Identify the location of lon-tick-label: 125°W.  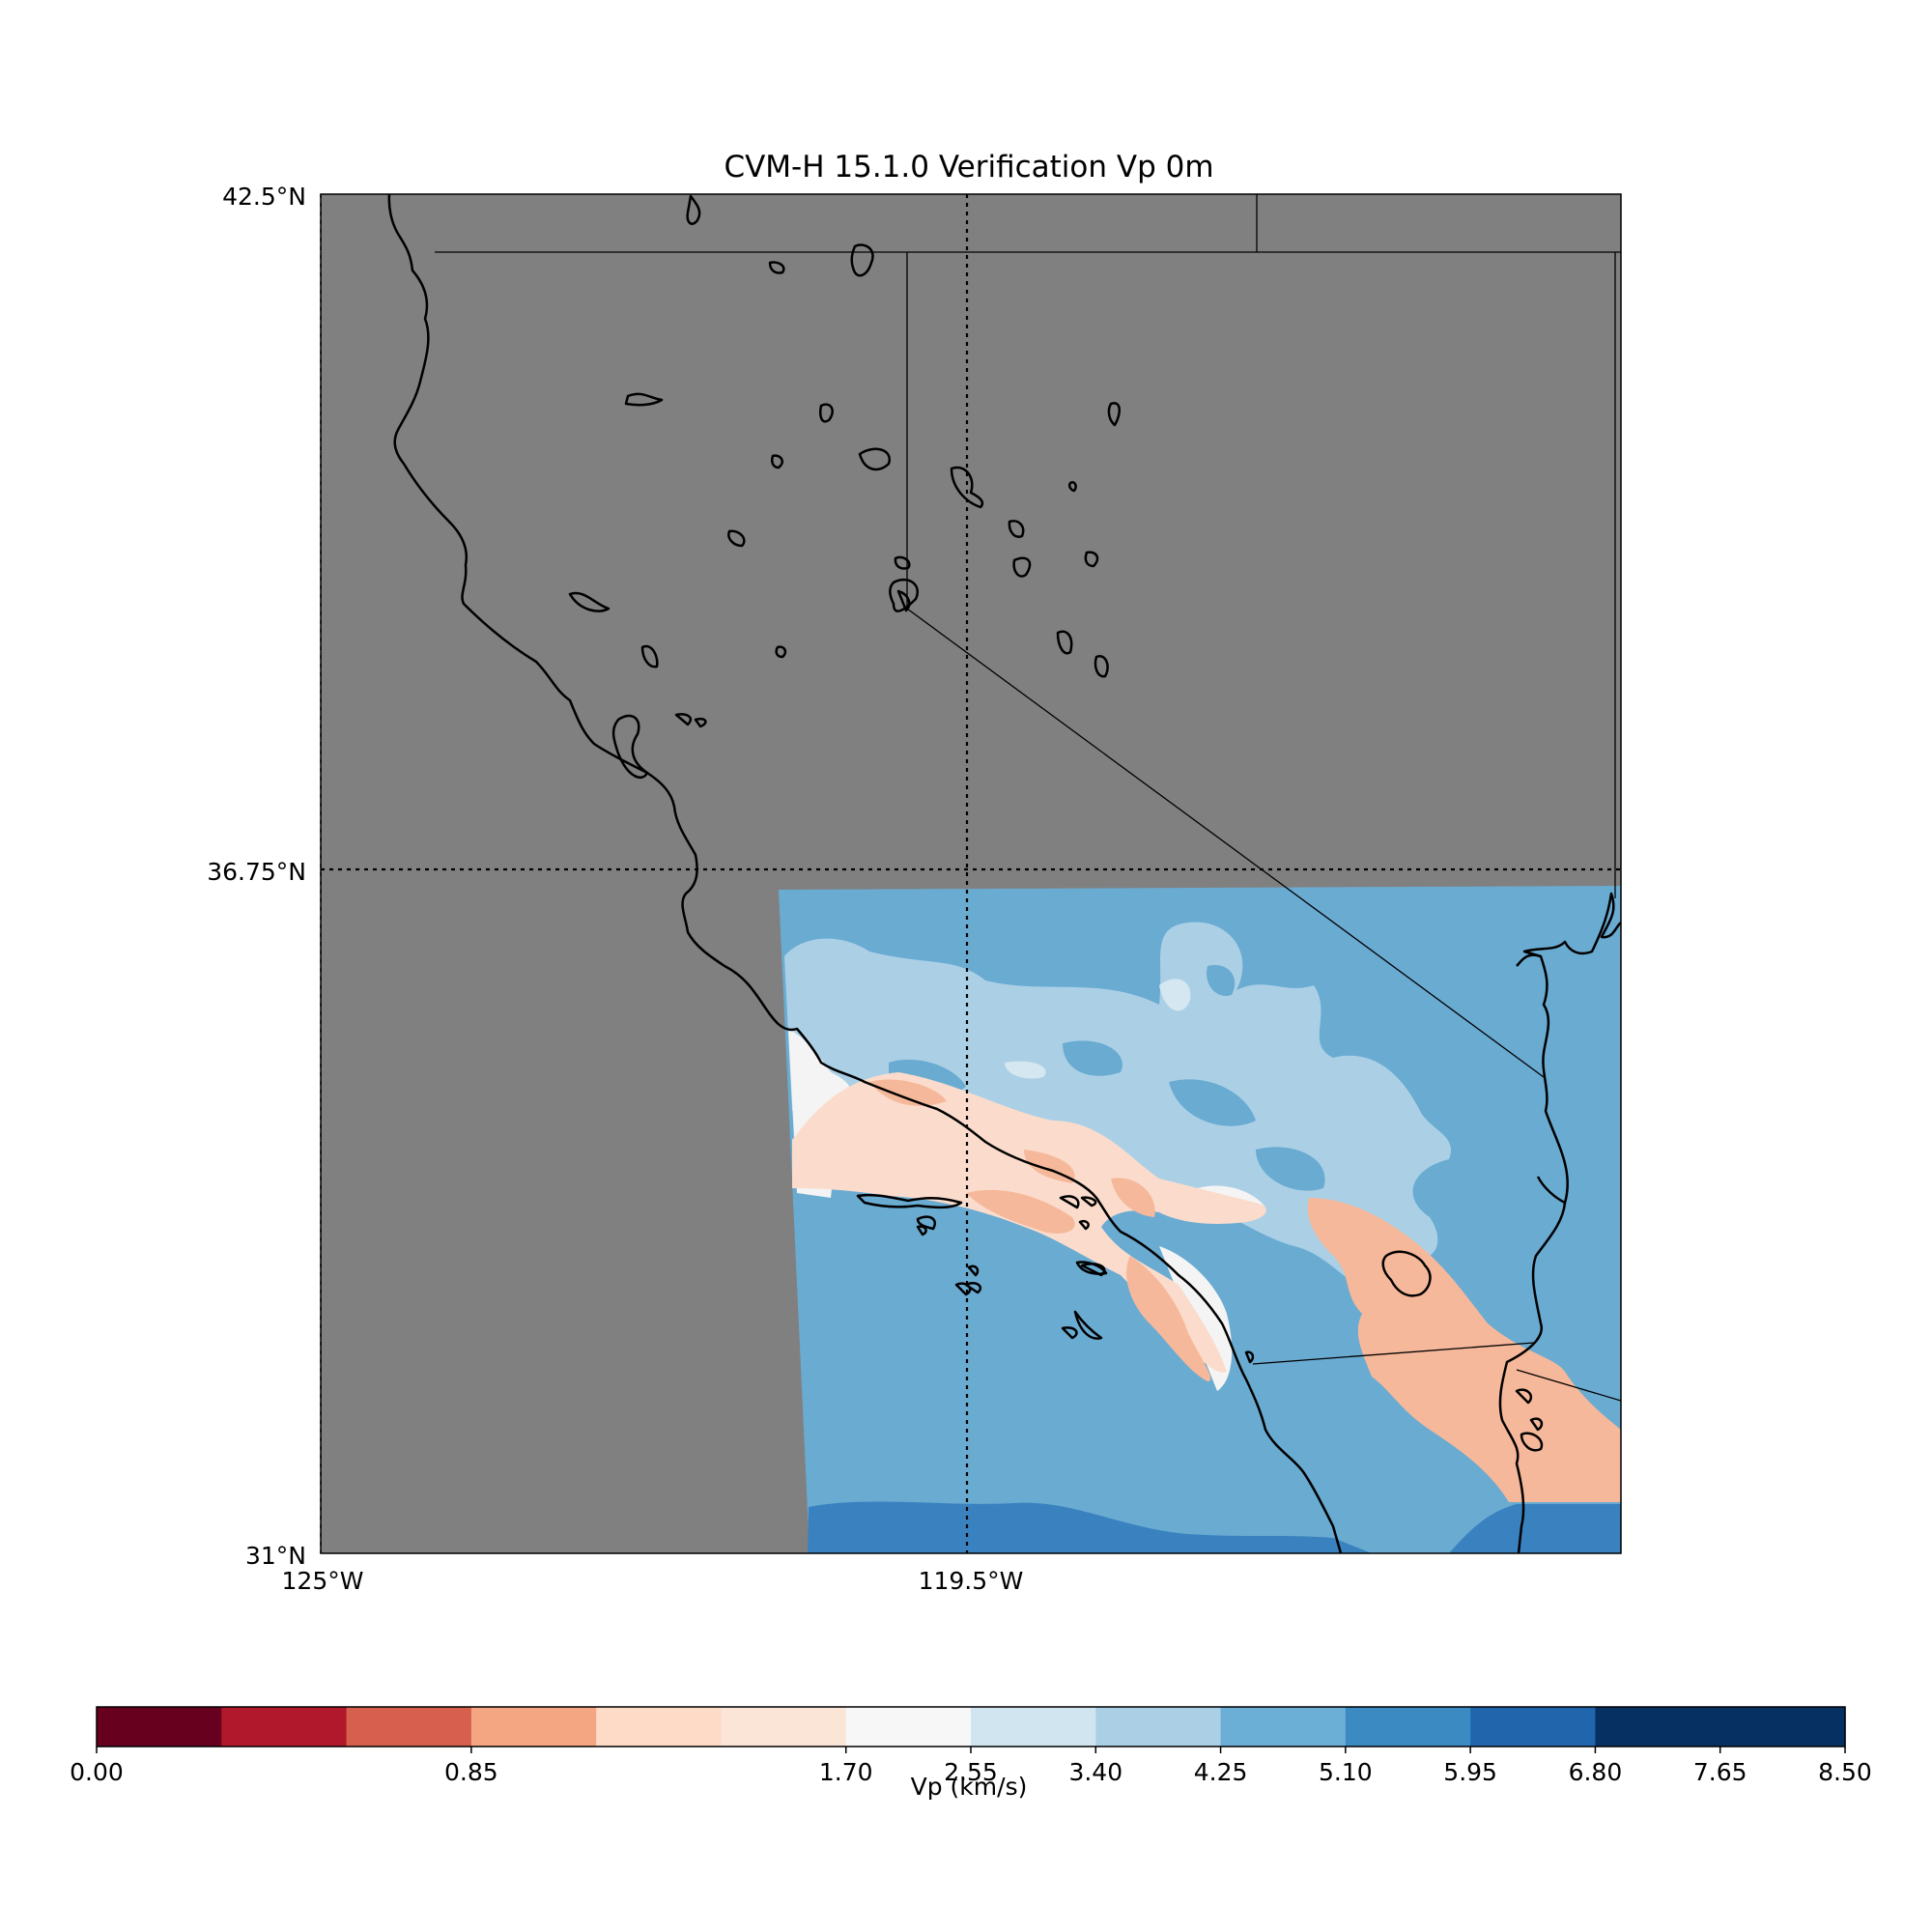
(323, 1581).